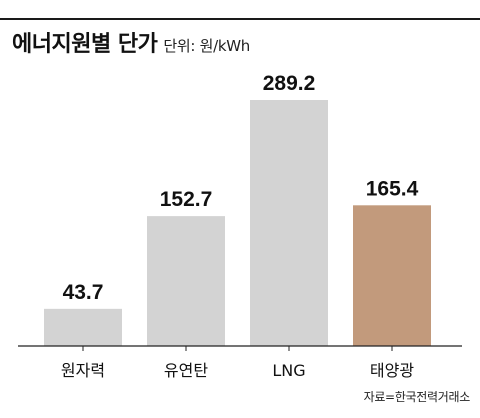 This screenshot has width=480, height=418. Describe the element at coordinates (85, 44) in the screenshot. I see `chart-title: 에너지원별 단가` at that location.